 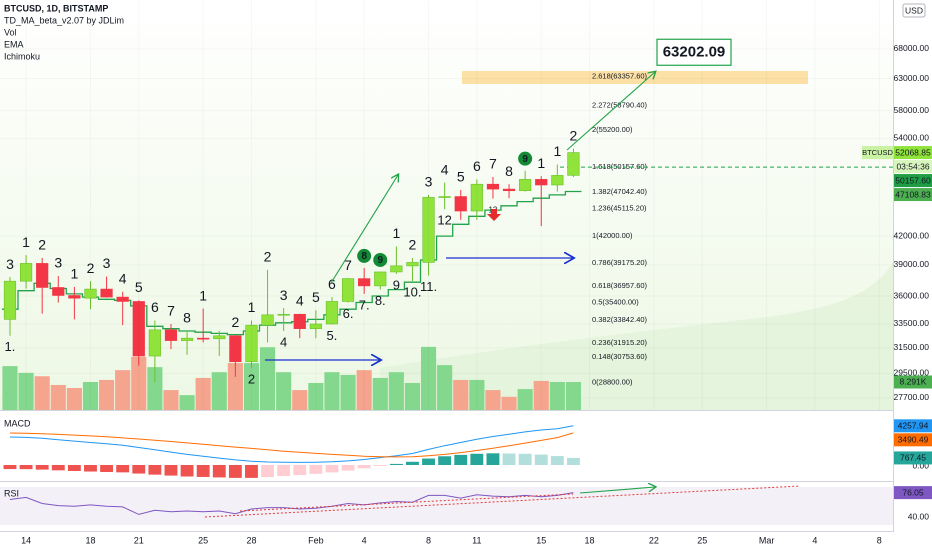 I want to click on td-count-below: 1., so click(x=10, y=346).